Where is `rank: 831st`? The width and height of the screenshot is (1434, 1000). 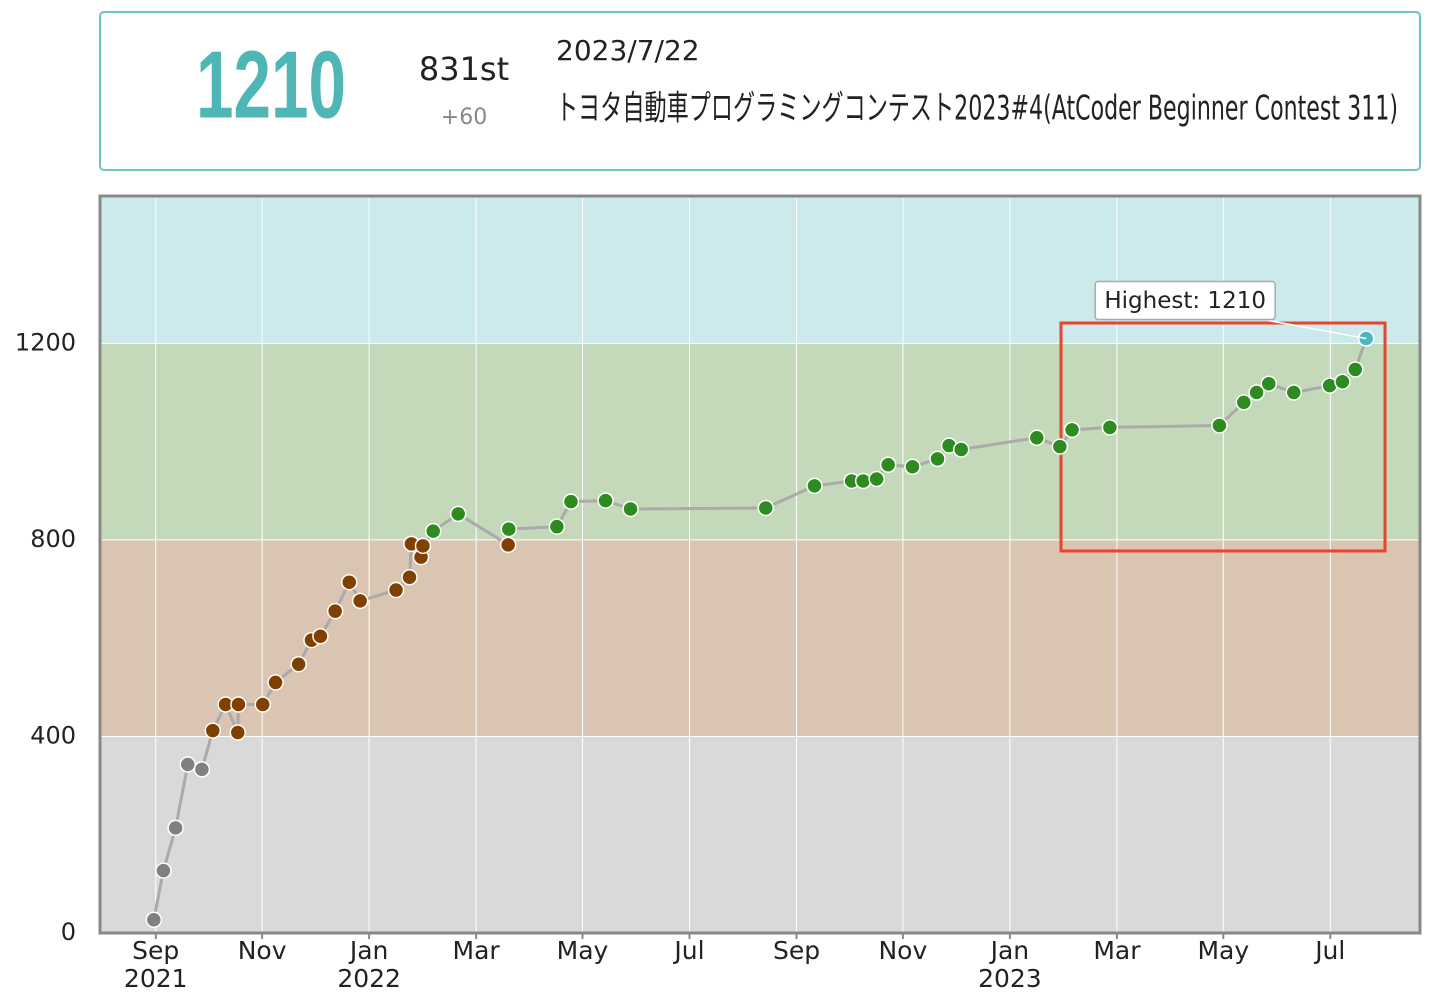 rank: 831st is located at coordinates (464, 69).